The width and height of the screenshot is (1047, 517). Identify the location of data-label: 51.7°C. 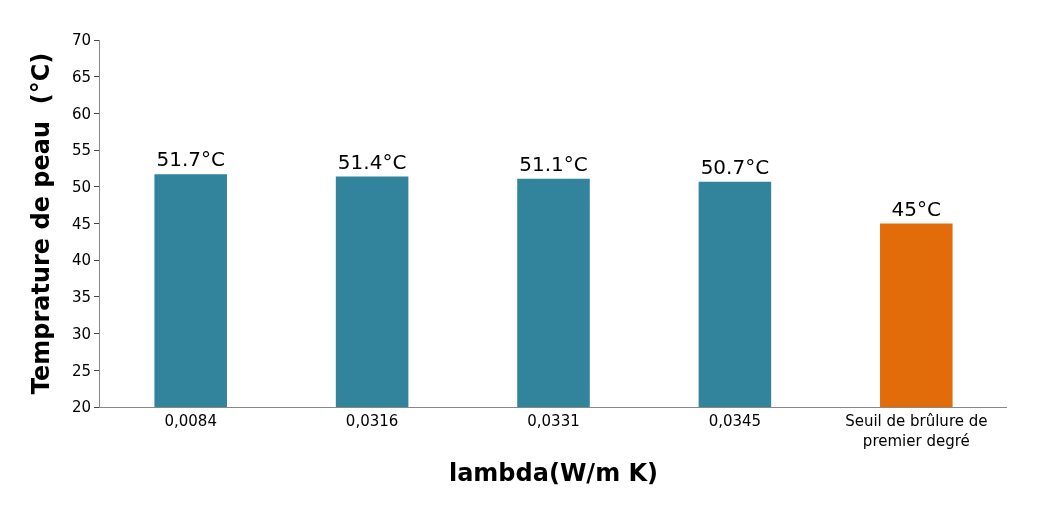
(190, 159).